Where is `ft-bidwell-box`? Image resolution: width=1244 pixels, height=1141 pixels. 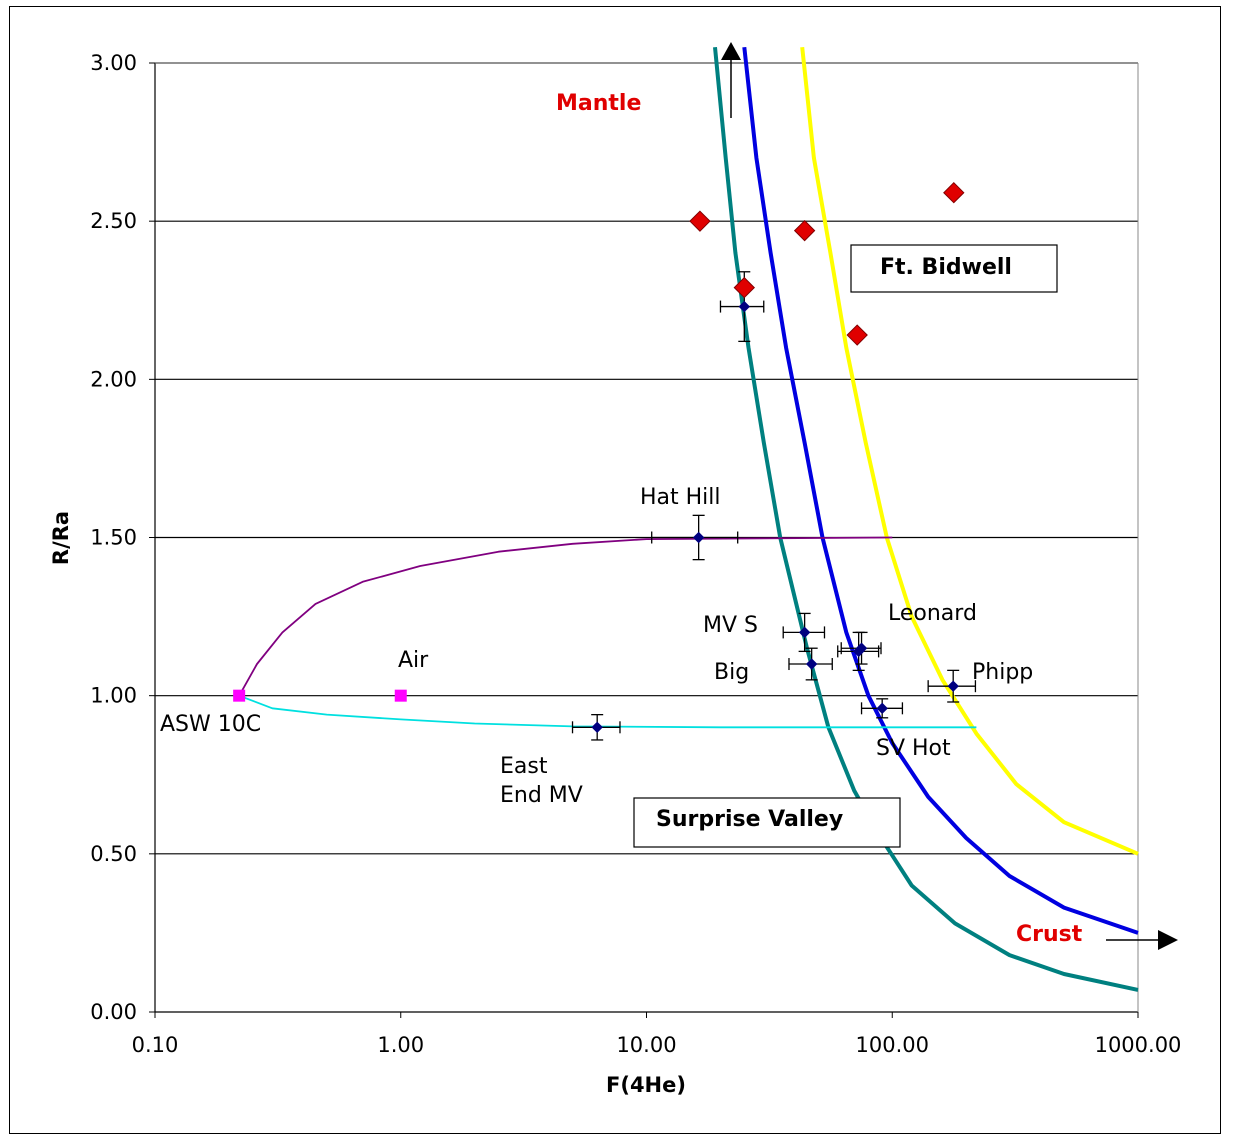 ft-bidwell-box is located at coordinates (954, 268).